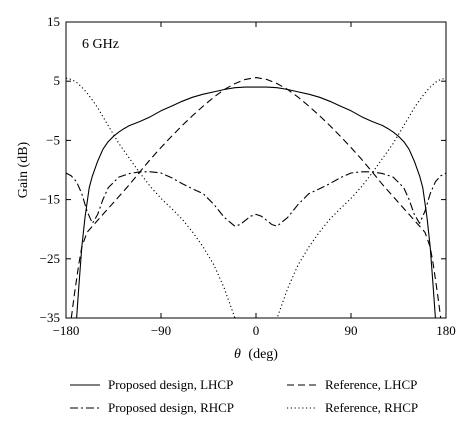 The image size is (474, 436). Describe the element at coordinates (263, 354) in the screenshot. I see `x-axis-unit: (deg)` at that location.